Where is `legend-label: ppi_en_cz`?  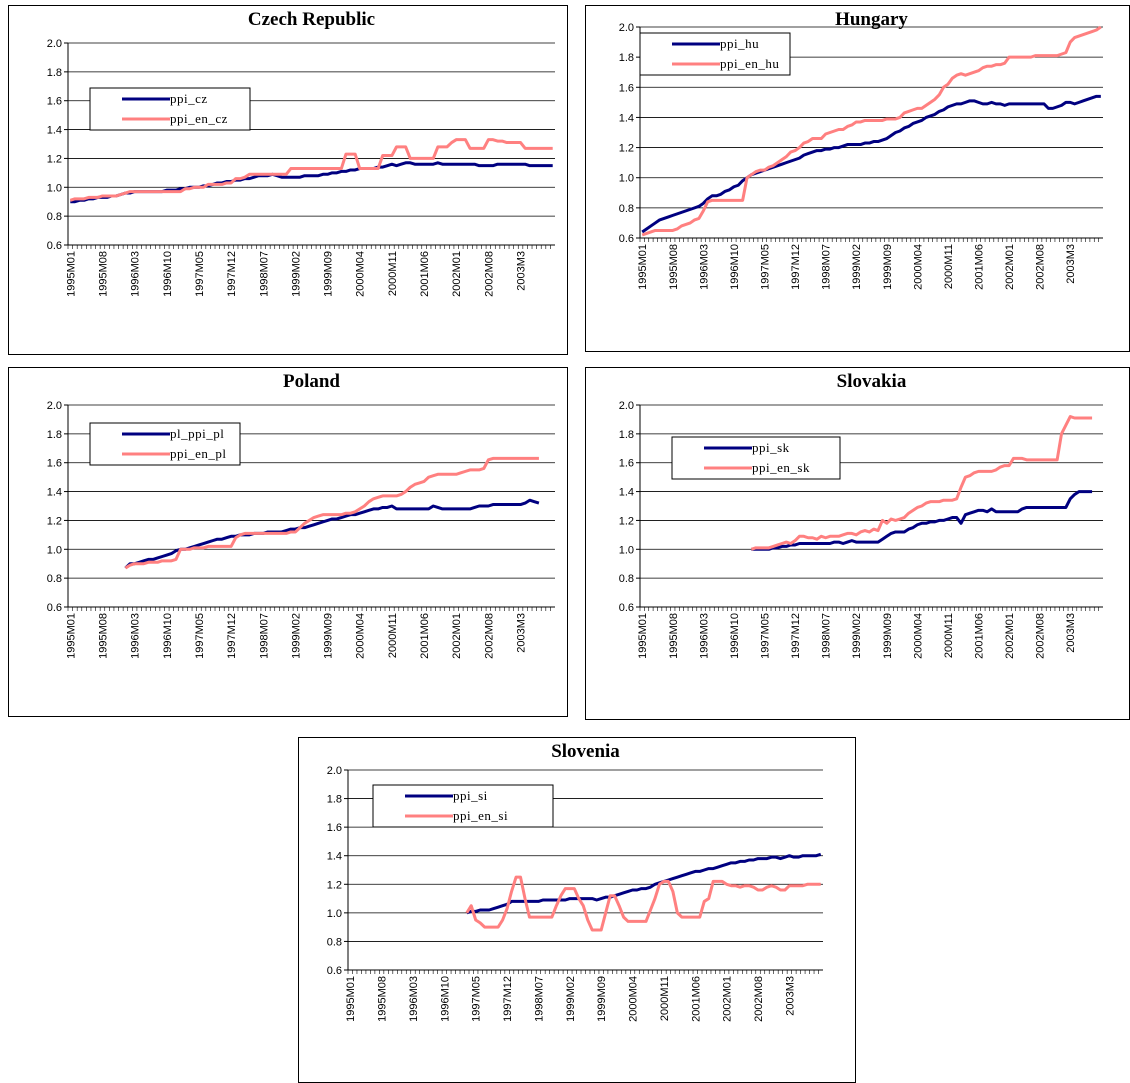 legend-label: ppi_en_cz is located at coordinates (199, 118).